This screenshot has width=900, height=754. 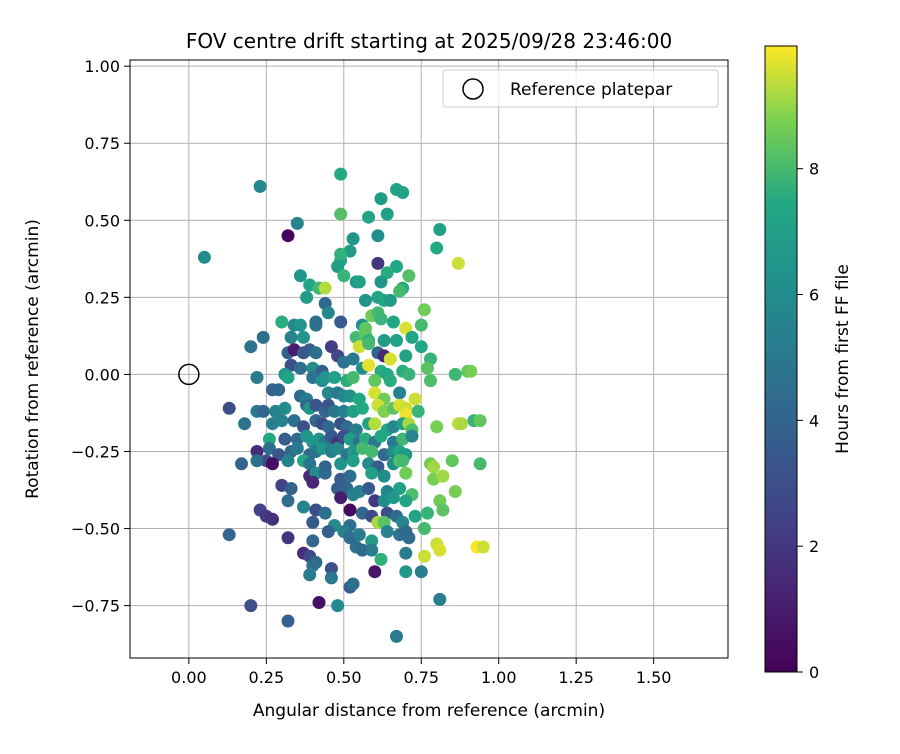 What do you see at coordinates (102, 66) in the screenshot?
I see `y-tick-label: 1.00` at bounding box center [102, 66].